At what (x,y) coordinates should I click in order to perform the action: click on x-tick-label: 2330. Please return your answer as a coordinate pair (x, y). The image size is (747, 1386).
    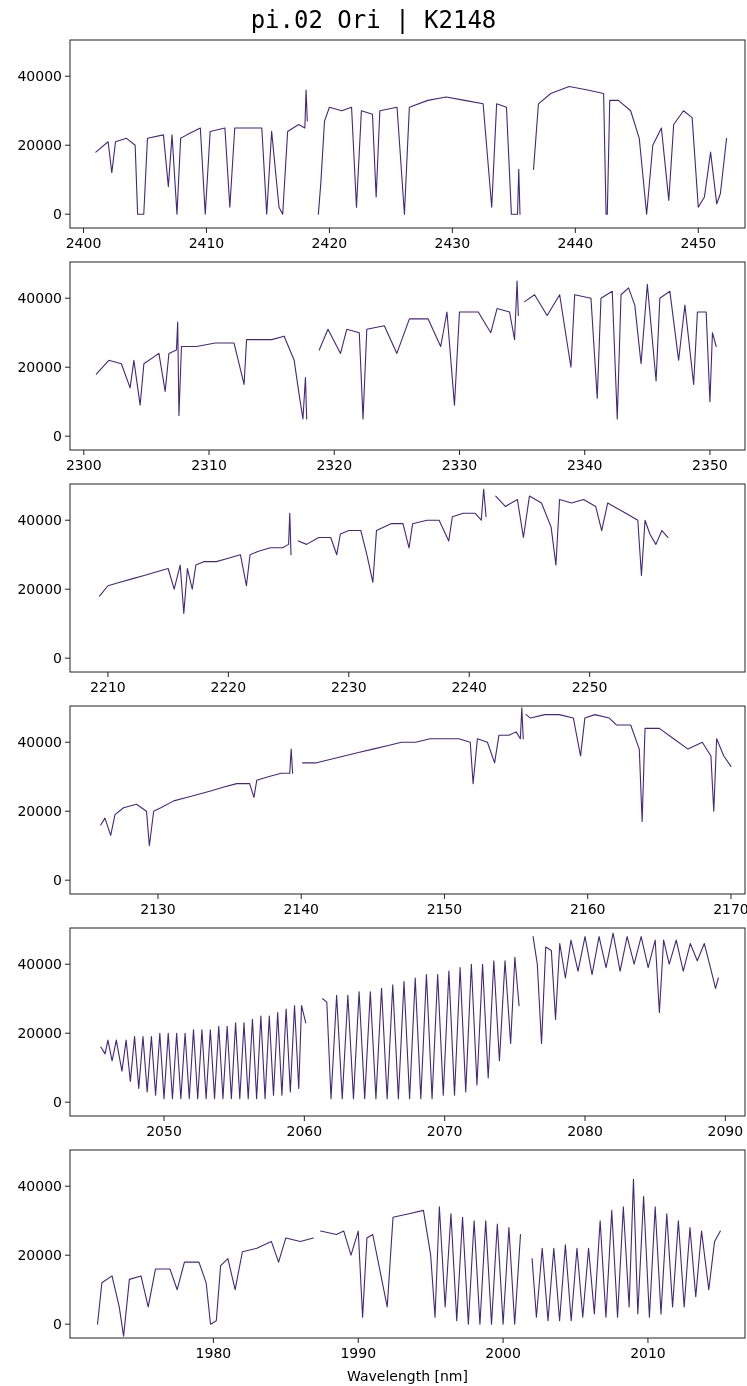
    Looking at the image, I should click on (459, 465).